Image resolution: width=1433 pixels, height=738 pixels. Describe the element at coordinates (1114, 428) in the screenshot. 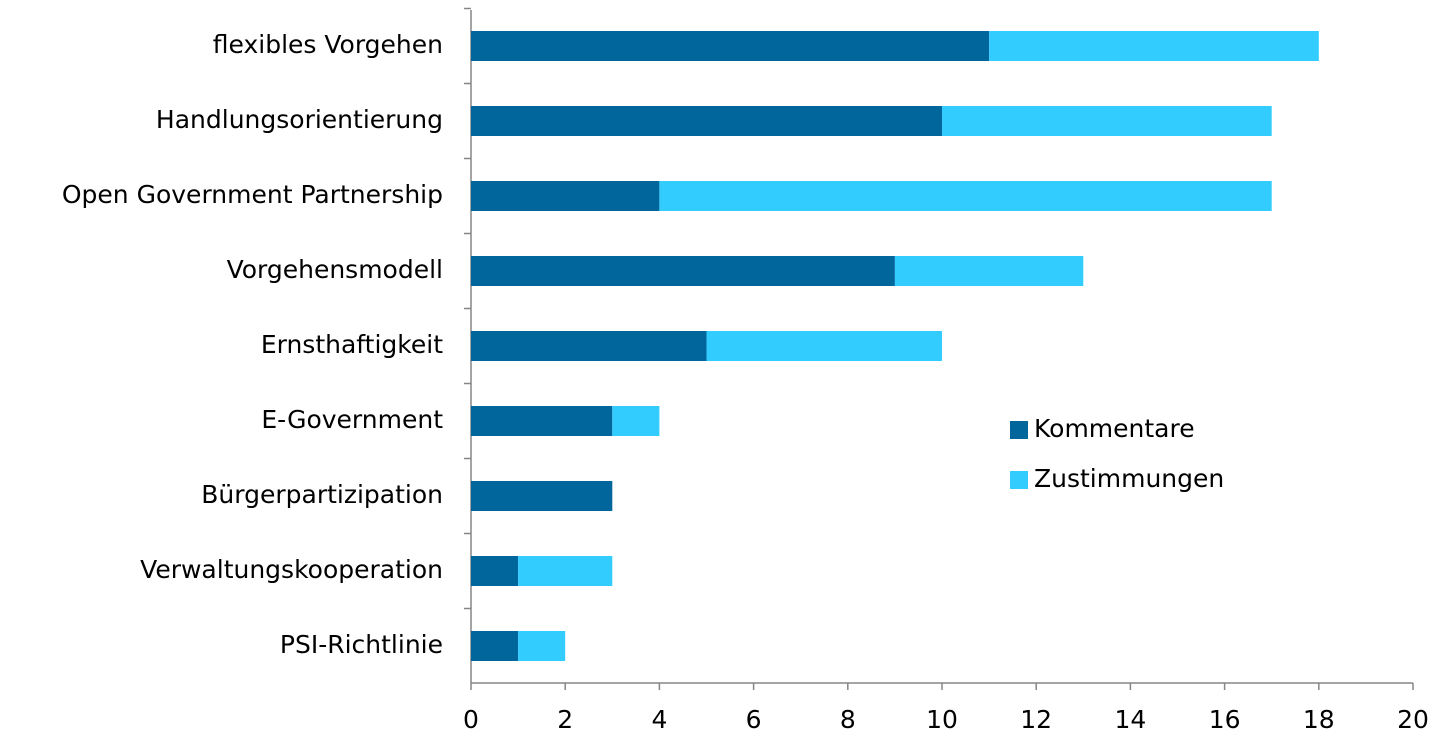

I see `legend-label: Kommentare` at that location.